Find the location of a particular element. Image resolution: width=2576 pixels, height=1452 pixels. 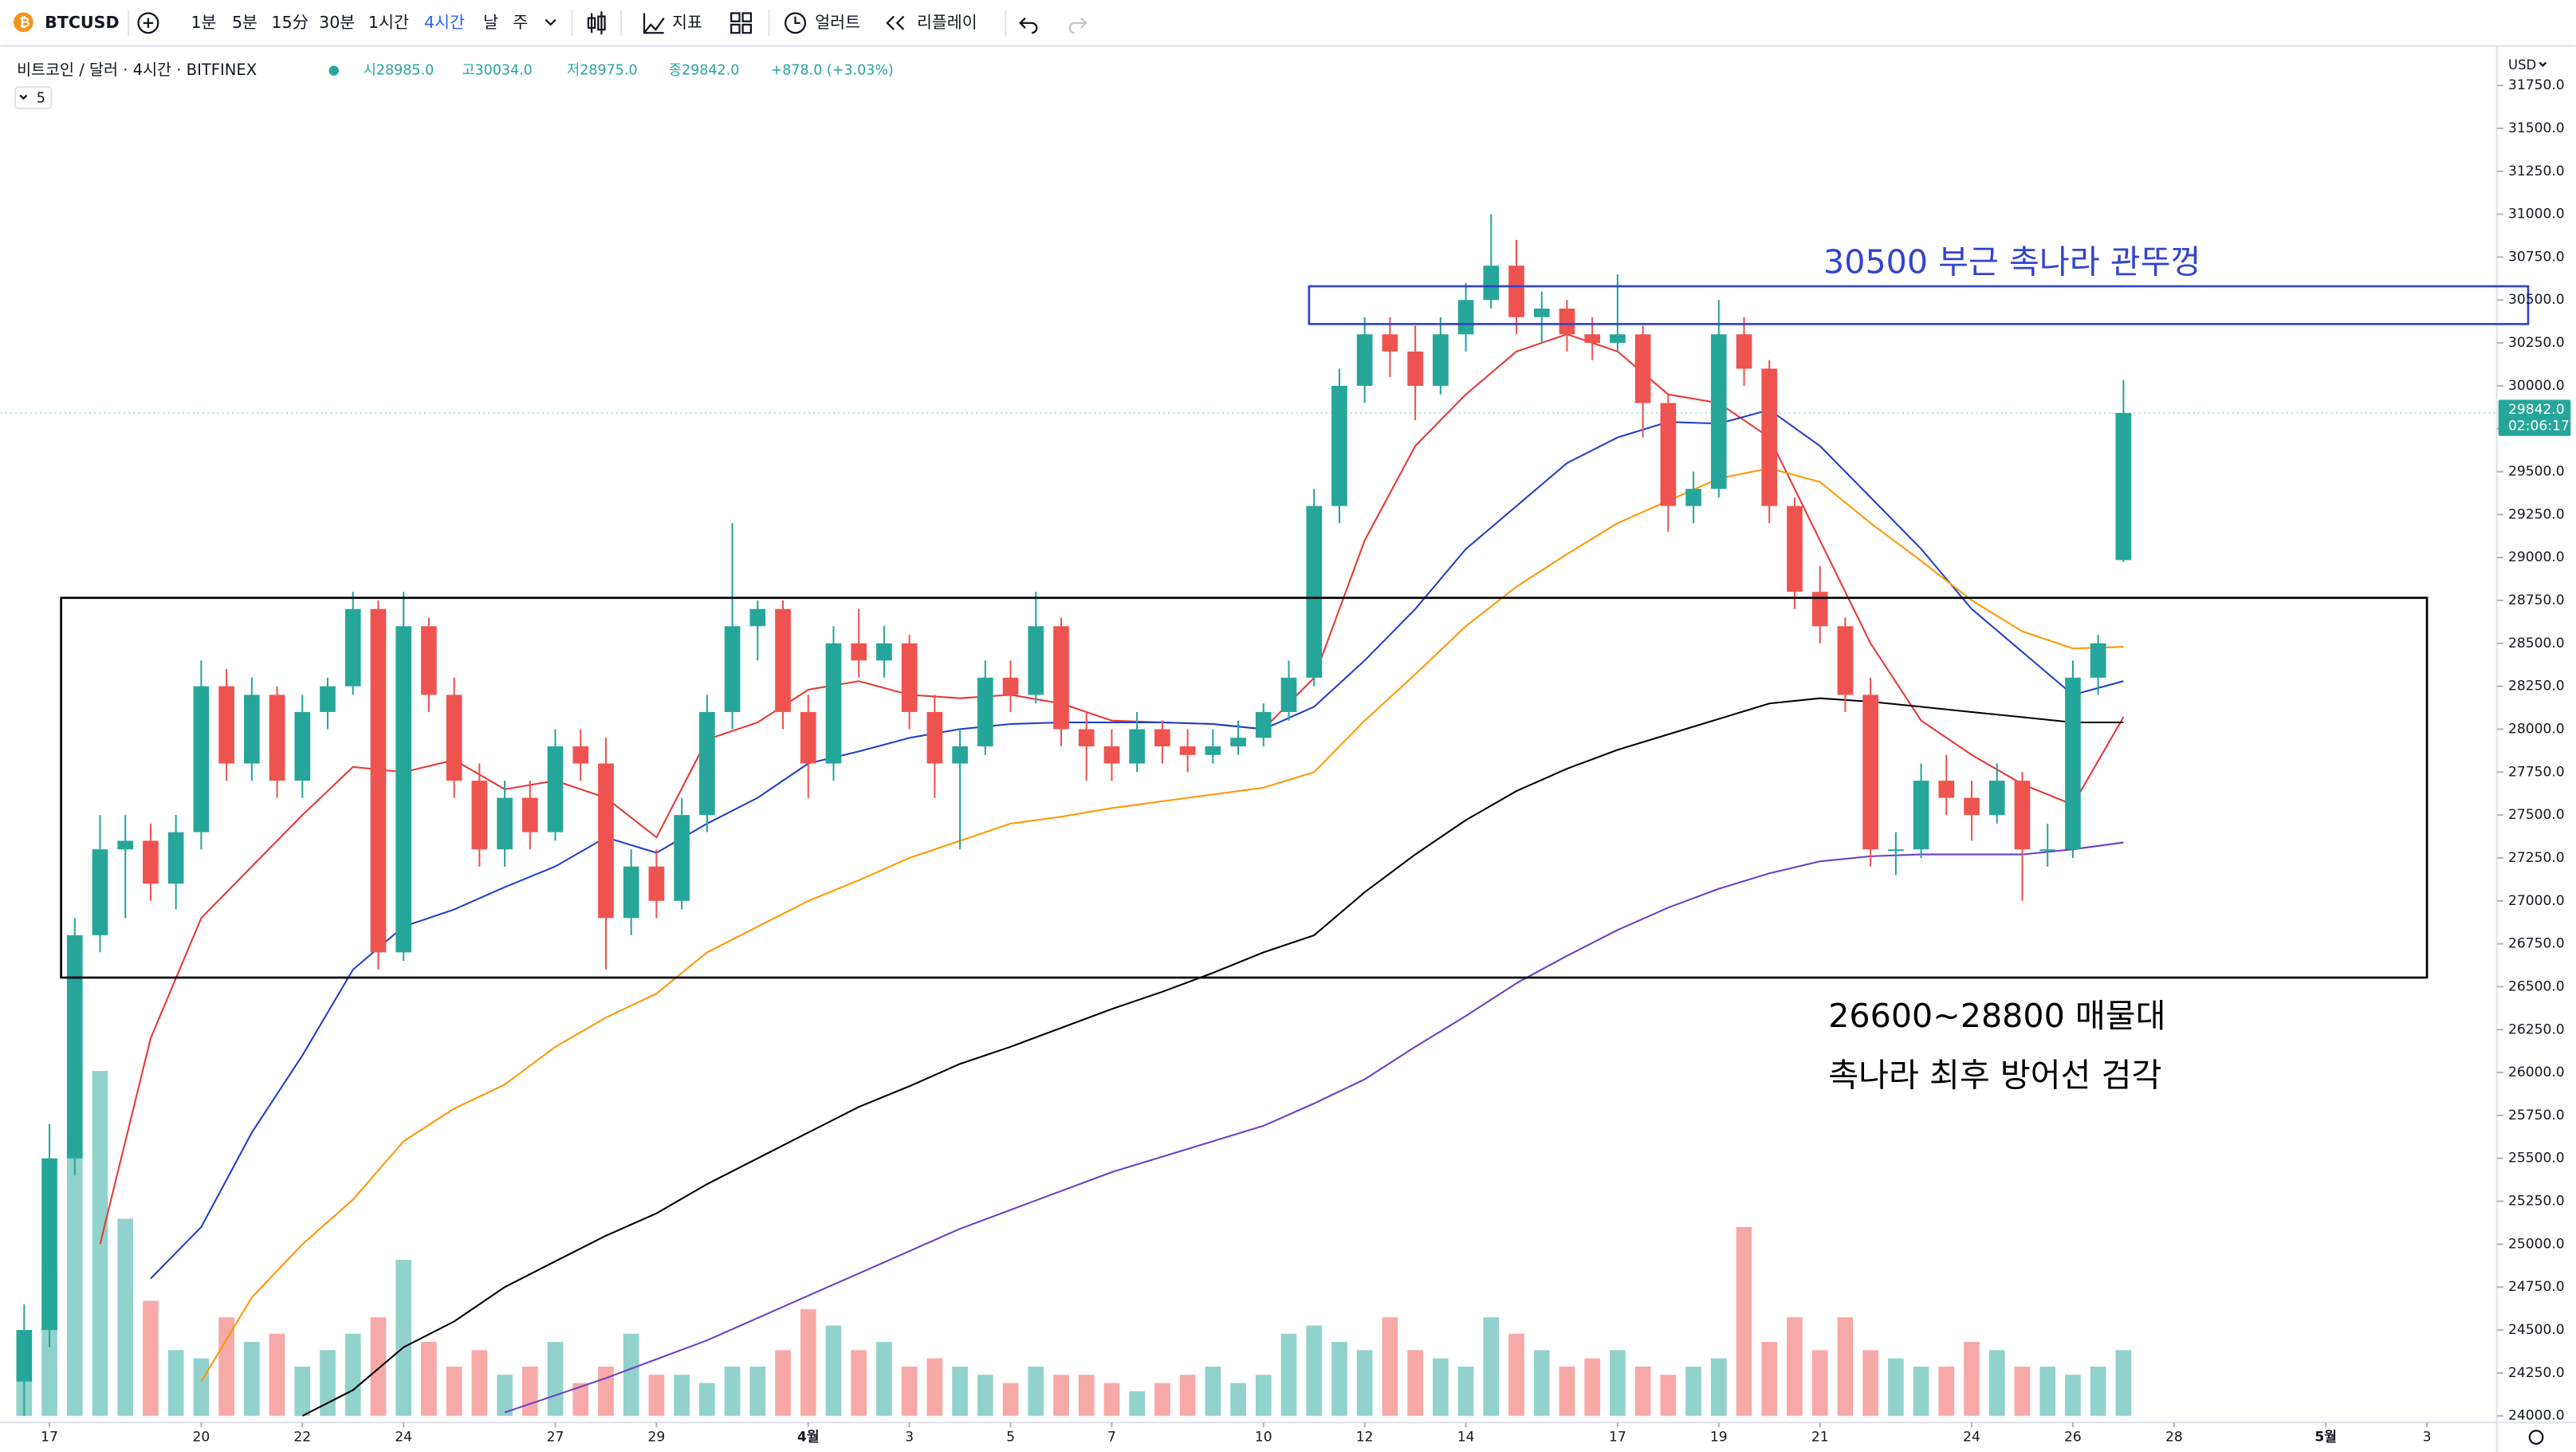

interval: 날 is located at coordinates (491, 23).